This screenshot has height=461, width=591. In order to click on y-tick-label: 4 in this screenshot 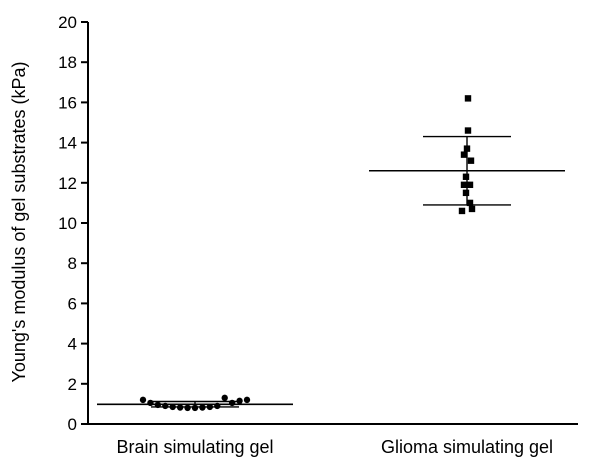, I will do `click(72, 344)`.